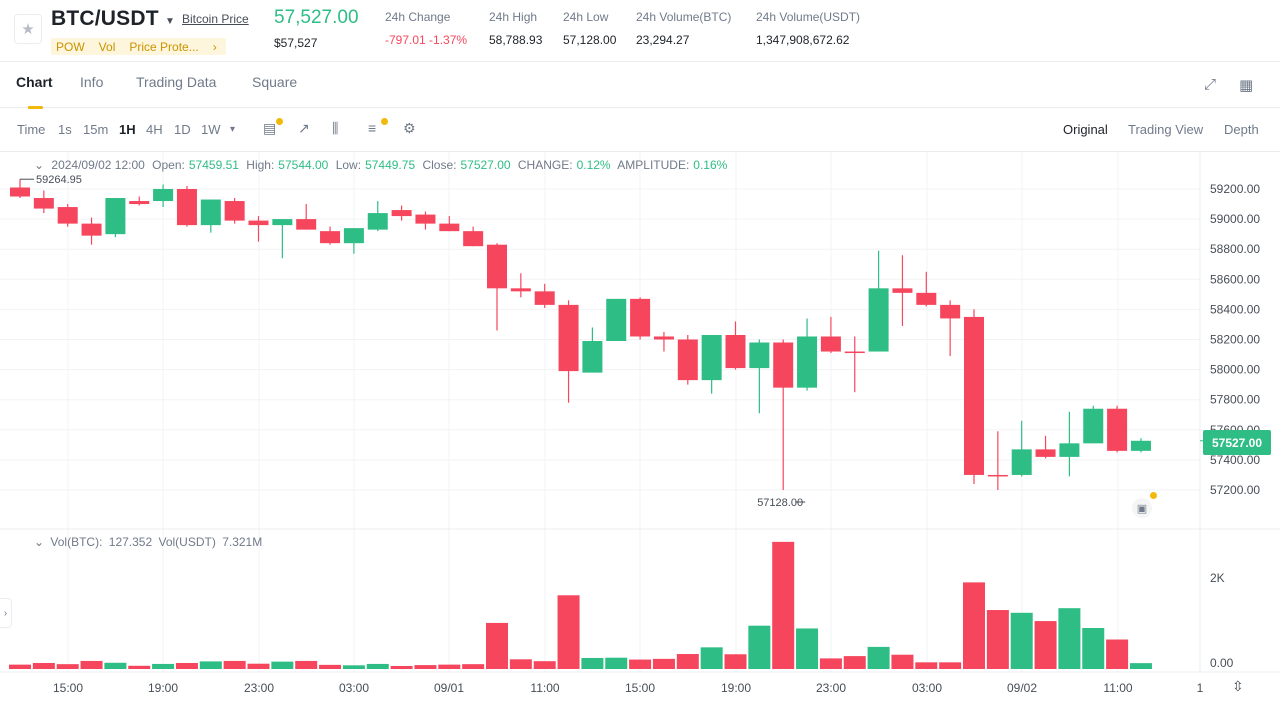  Describe the element at coordinates (1200, 688) in the screenshot. I see `x-tick-label: 1` at that location.